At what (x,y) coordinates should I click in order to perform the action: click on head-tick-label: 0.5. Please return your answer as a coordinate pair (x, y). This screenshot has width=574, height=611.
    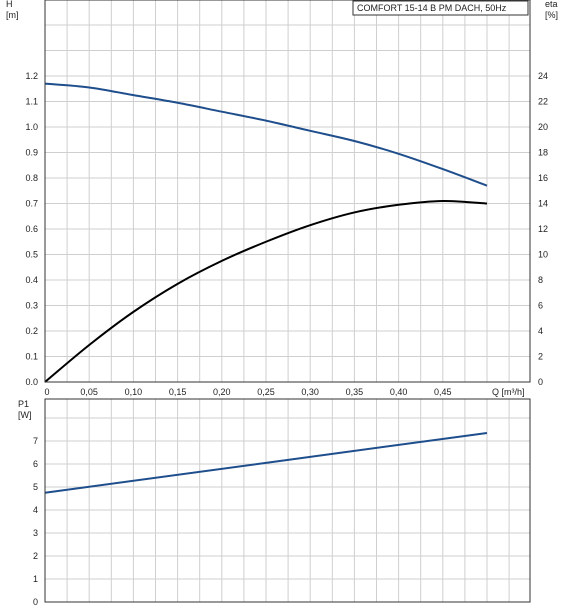
    Looking at the image, I should click on (31, 255).